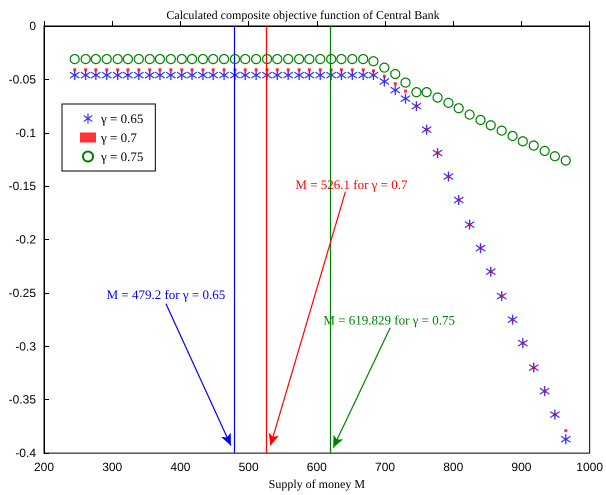 This screenshot has height=495, width=606. Describe the element at coordinates (303, 15) in the screenshot. I see `chart-title: Calculated composite objective function of Central Bank` at that location.